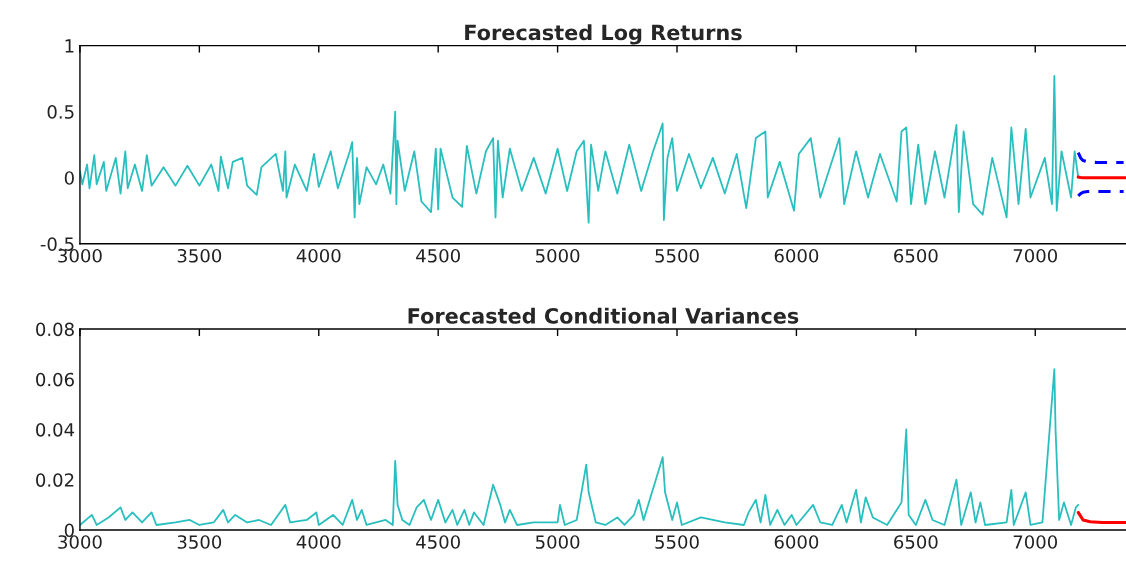 This screenshot has height=563, width=1126. I want to click on y-tick-label: 0.08, so click(55, 329).